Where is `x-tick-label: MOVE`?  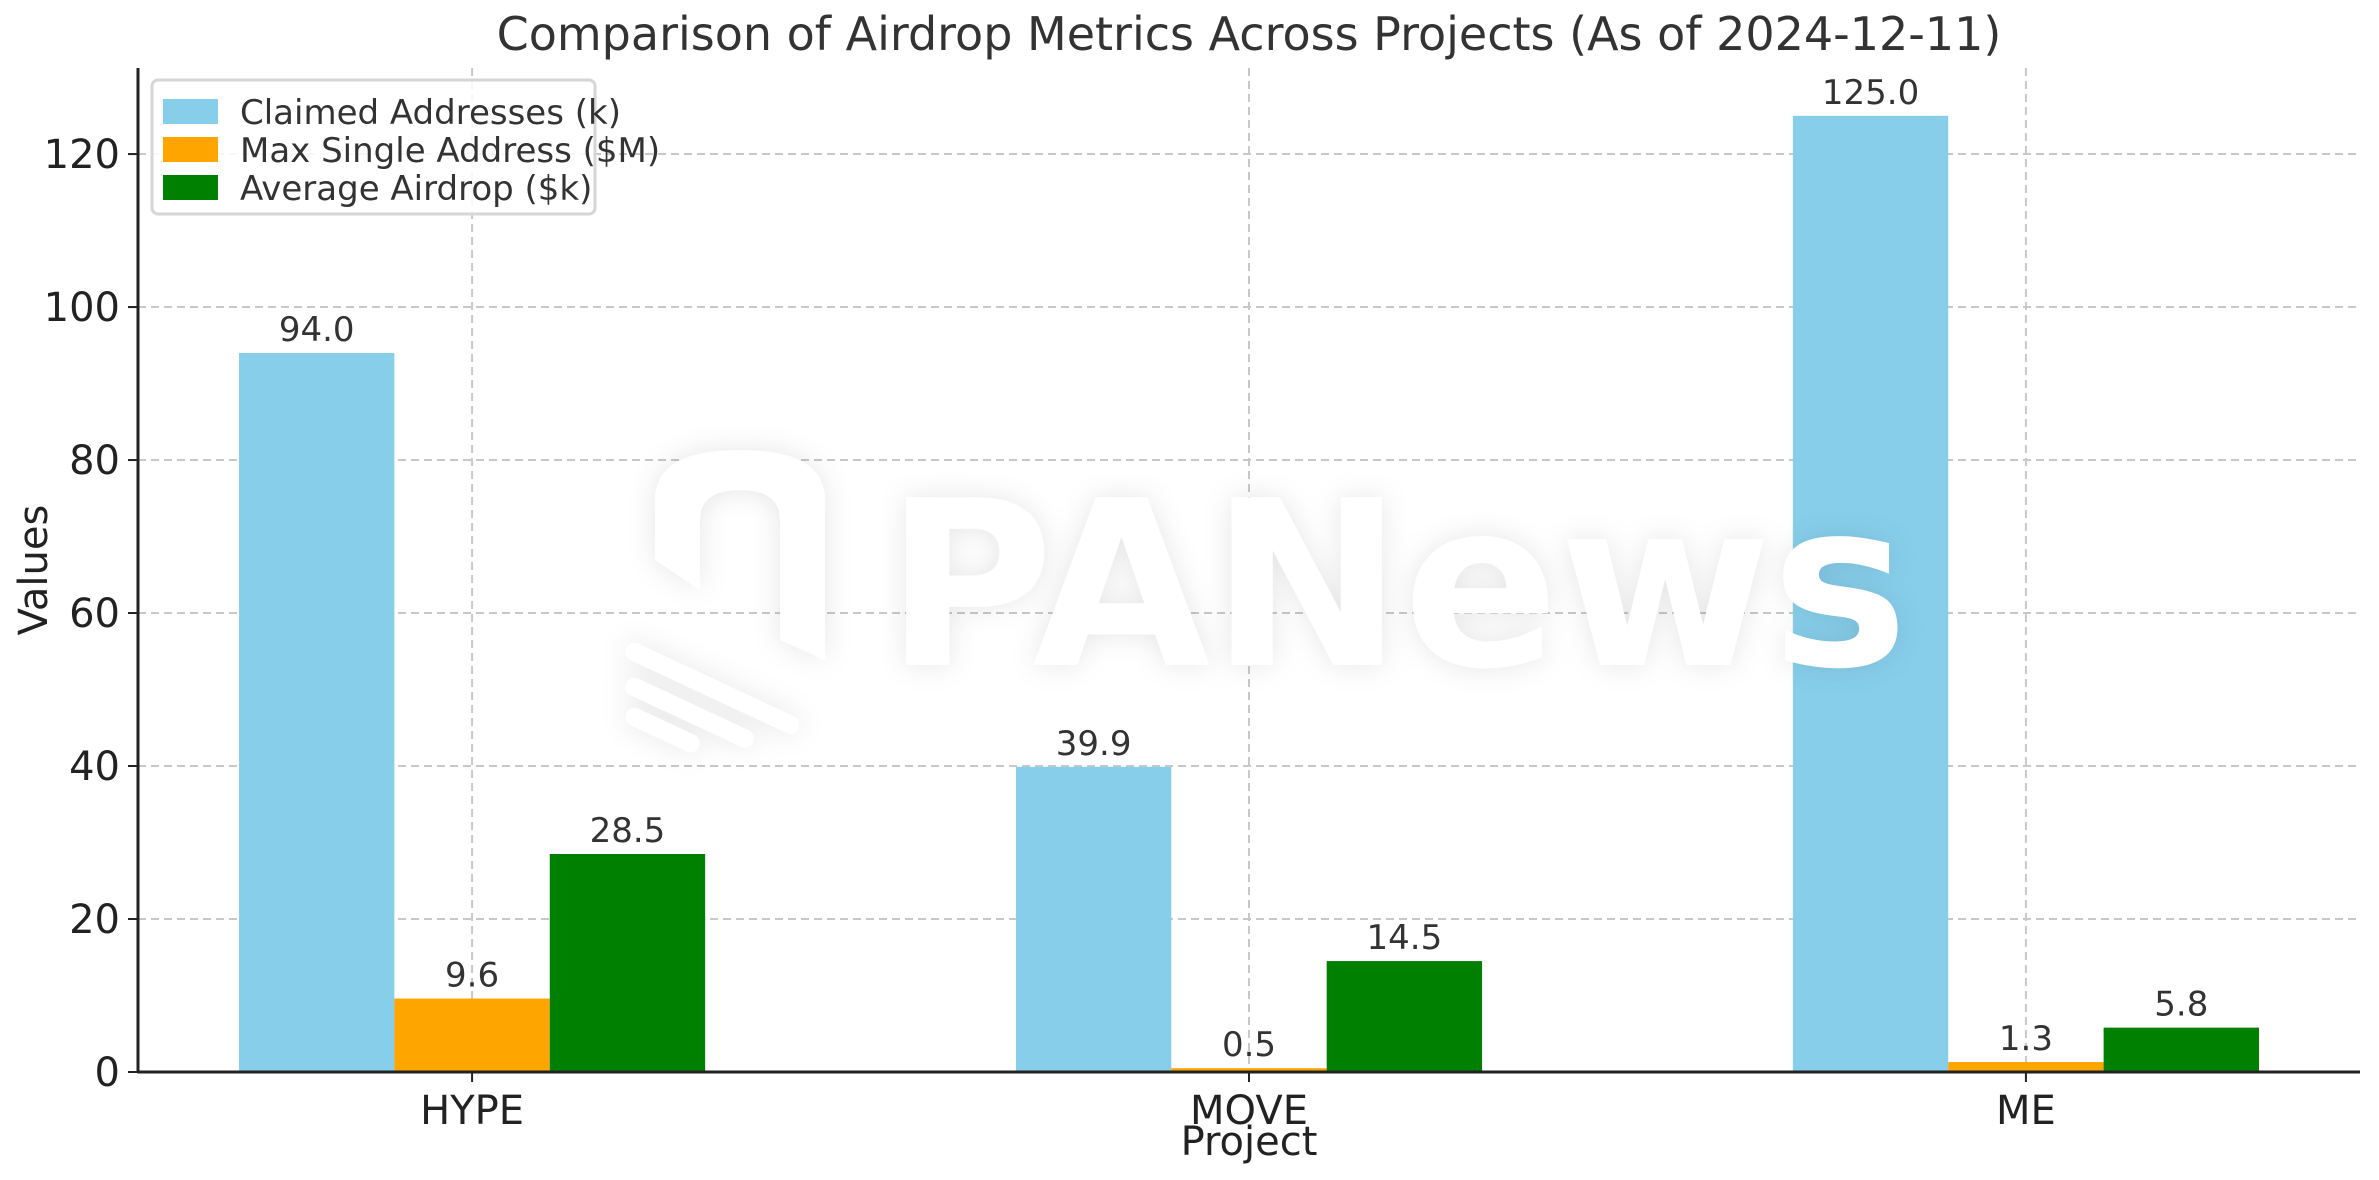
x-tick-label: MOVE is located at coordinates (1249, 1111).